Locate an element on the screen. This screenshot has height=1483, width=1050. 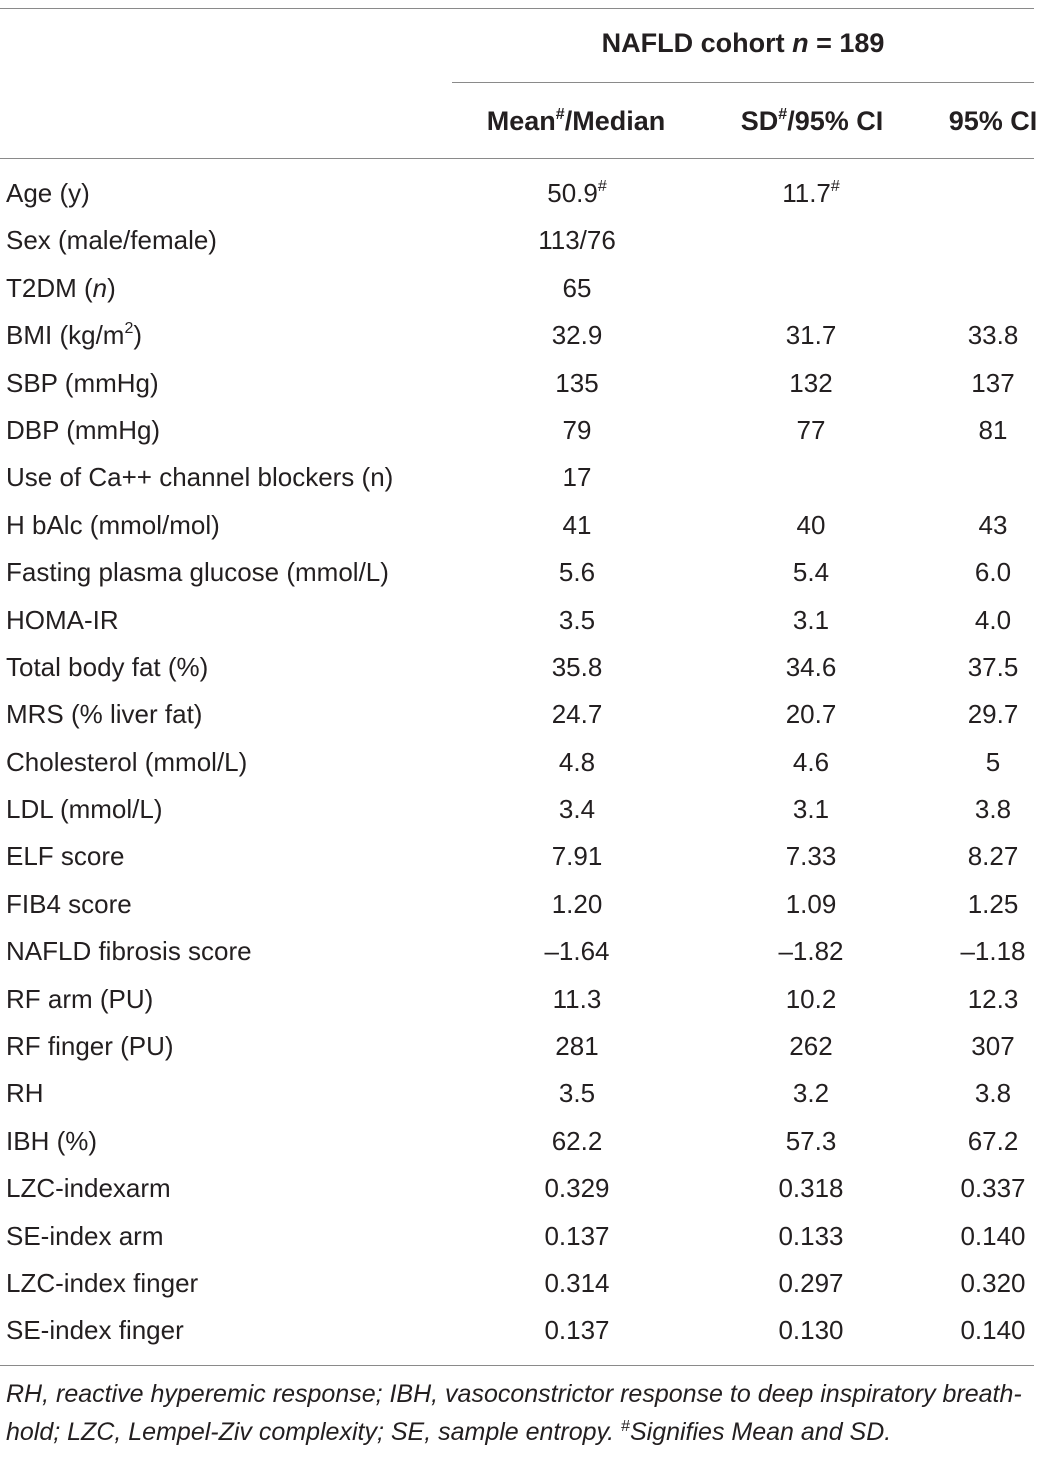
cell-v2: 10.2 is located at coordinates (811, 998).